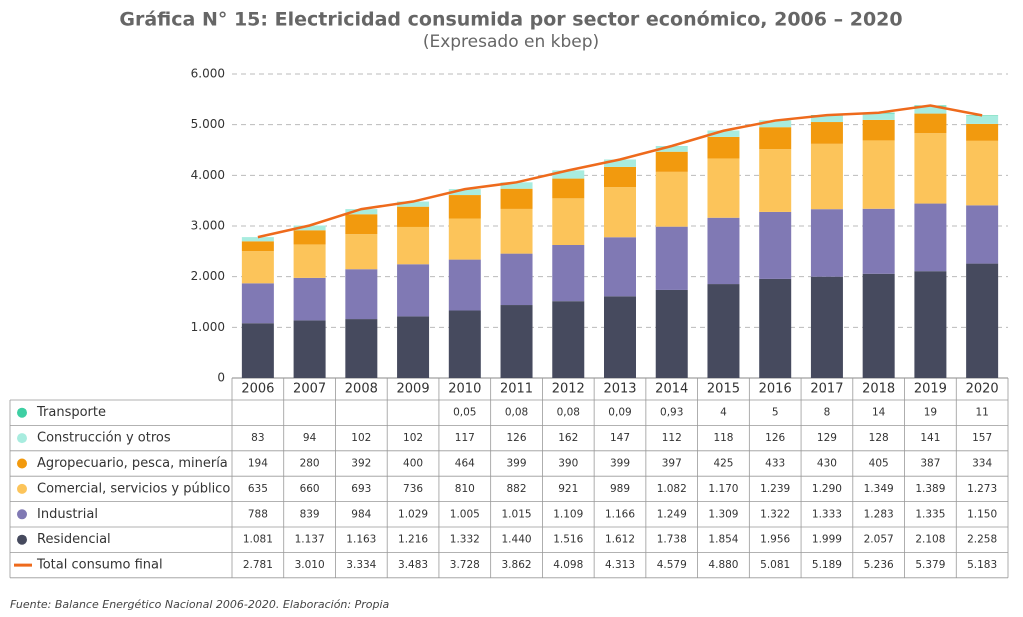  Describe the element at coordinates (517, 489) in the screenshot. I see `data-label: 882` at that location.